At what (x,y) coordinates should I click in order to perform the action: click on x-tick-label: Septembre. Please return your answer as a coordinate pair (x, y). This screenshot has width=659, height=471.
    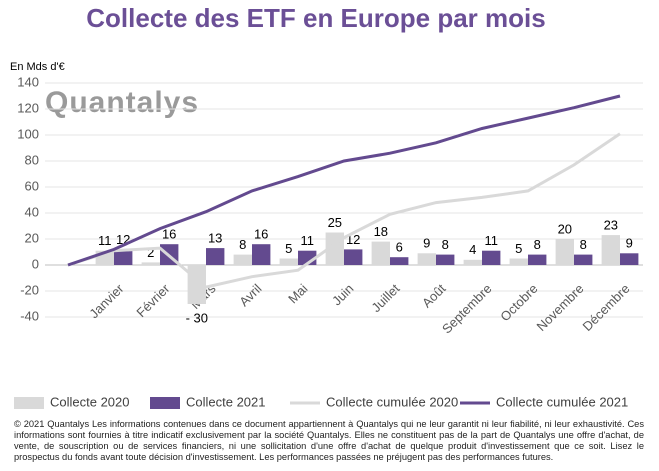
    Looking at the image, I should click on (467, 309).